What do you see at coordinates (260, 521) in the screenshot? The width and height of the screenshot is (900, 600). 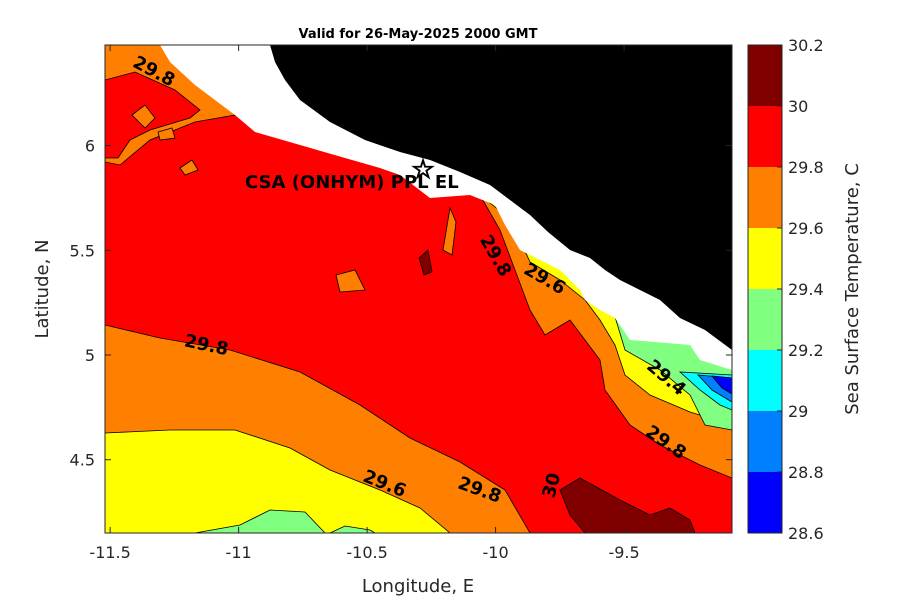 I see `sst-band-29.2-29.4-south` at bounding box center [260, 521].